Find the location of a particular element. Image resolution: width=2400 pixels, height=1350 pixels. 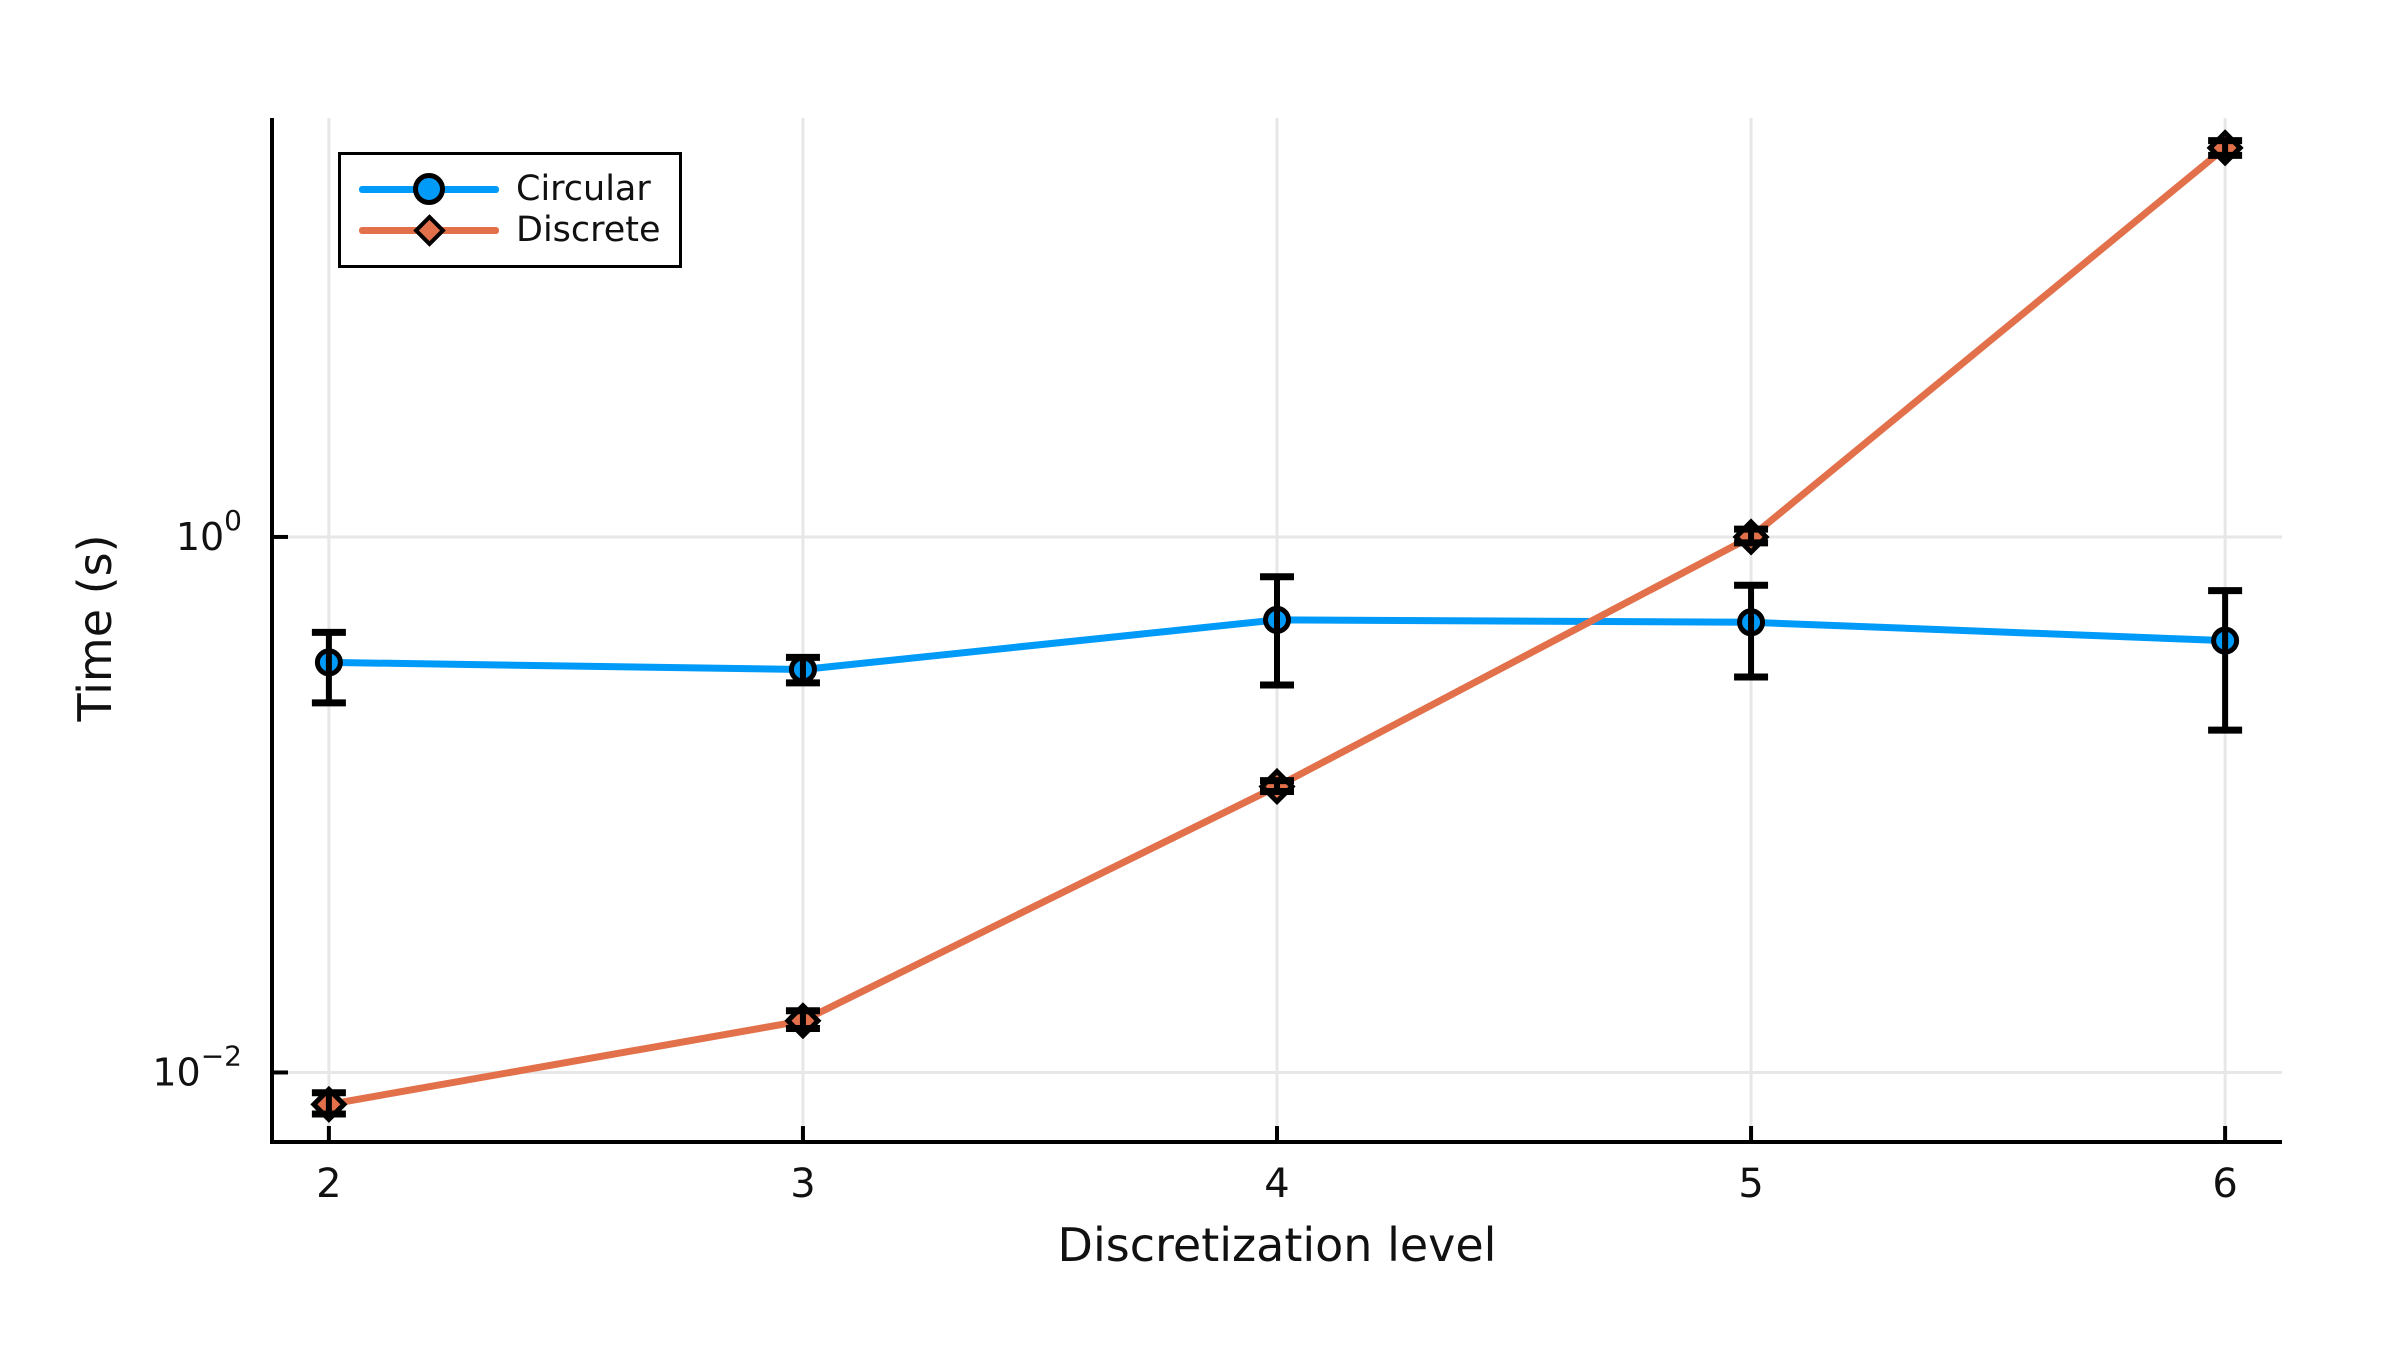

x-tick-label-2: 2 is located at coordinates (328, 1184).